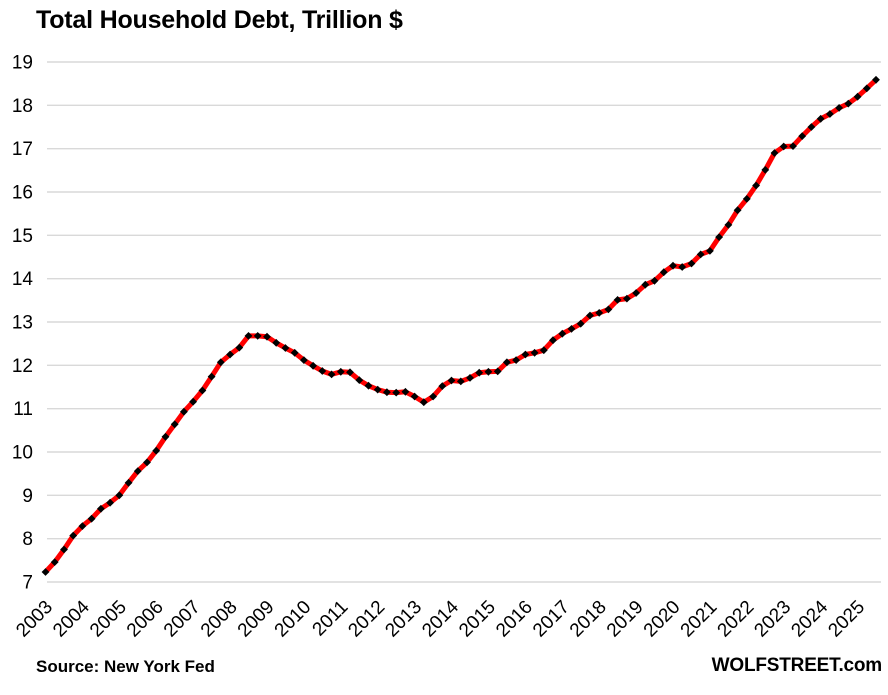  I want to click on y-axis-tick-label: 11, so click(23, 409).